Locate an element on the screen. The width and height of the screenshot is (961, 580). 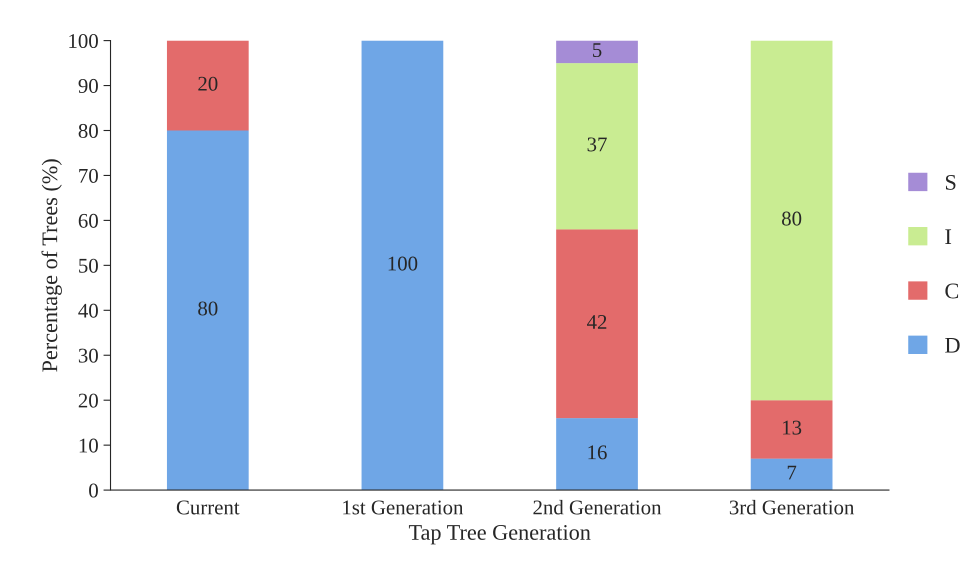
y-tick-label: 90 is located at coordinates (88, 85).